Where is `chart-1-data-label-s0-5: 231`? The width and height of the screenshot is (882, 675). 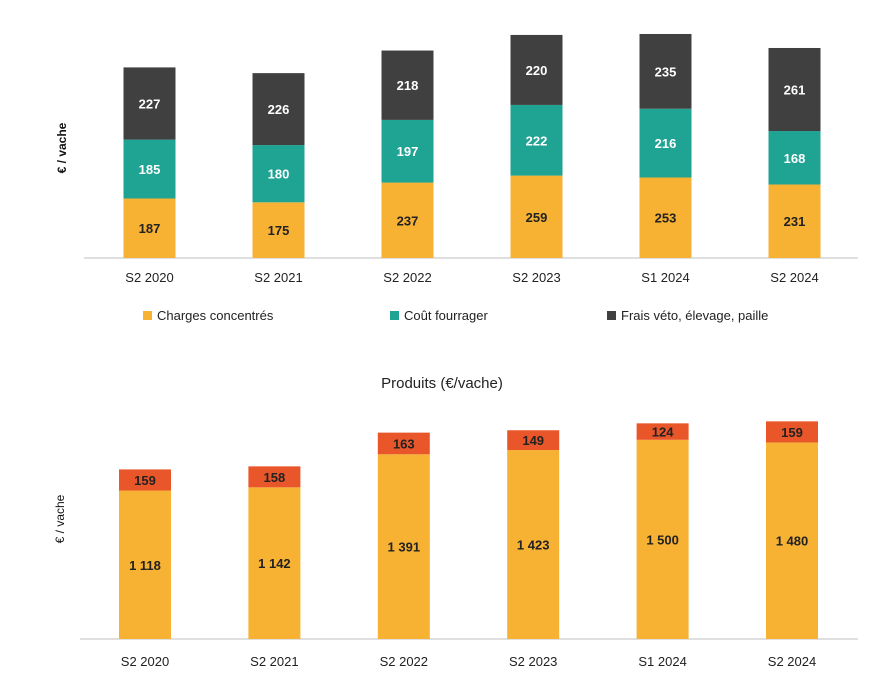 chart-1-data-label-s0-5: 231 is located at coordinates (795, 221).